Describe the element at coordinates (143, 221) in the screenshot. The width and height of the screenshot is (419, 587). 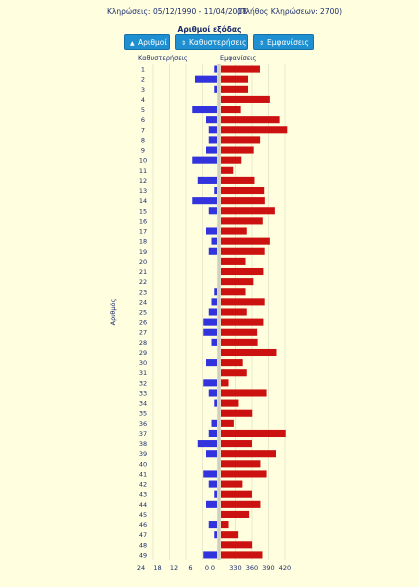
I see `category-label: 16` at that location.